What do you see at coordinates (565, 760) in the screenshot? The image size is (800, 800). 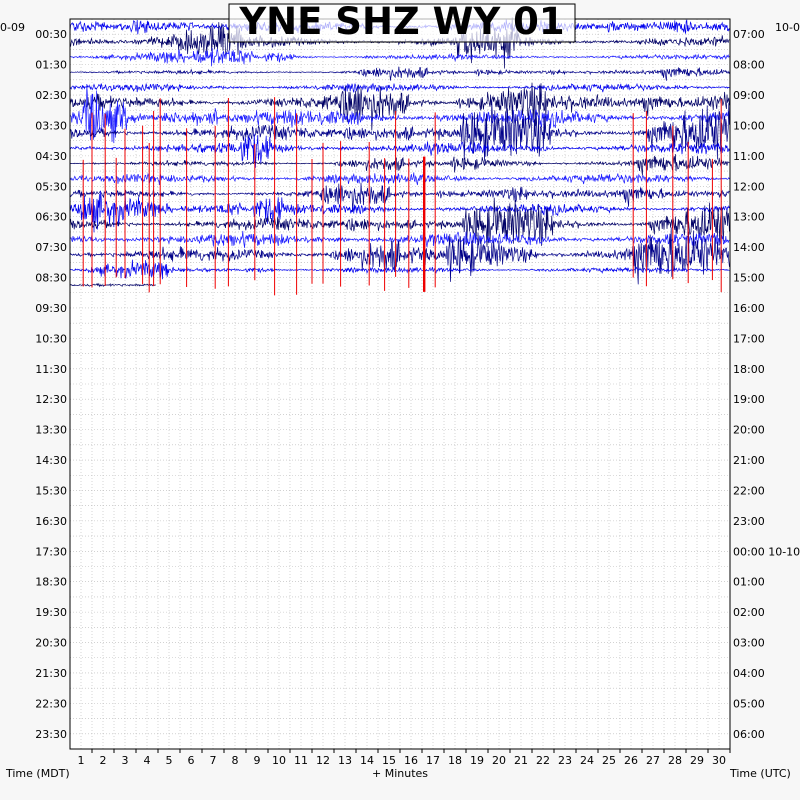 I see `x-tick-label: 23` at bounding box center [565, 760].